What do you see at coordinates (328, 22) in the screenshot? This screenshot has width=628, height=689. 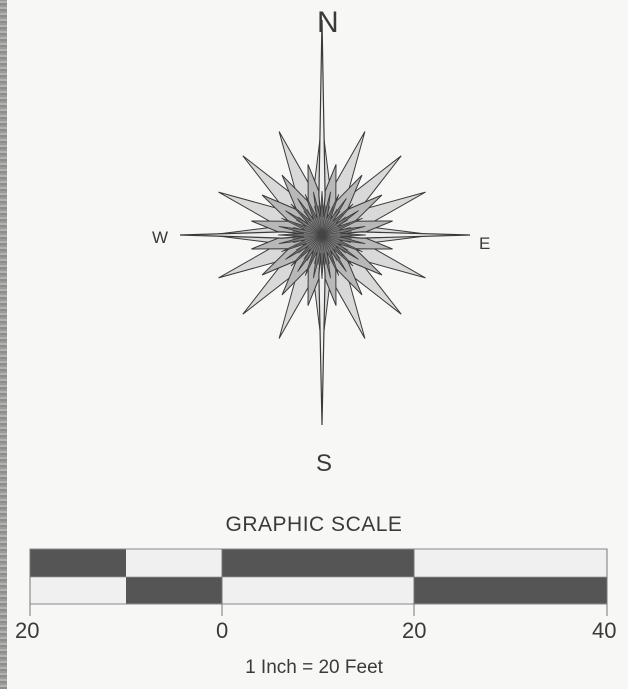 I see `north-label: N` at bounding box center [328, 22].